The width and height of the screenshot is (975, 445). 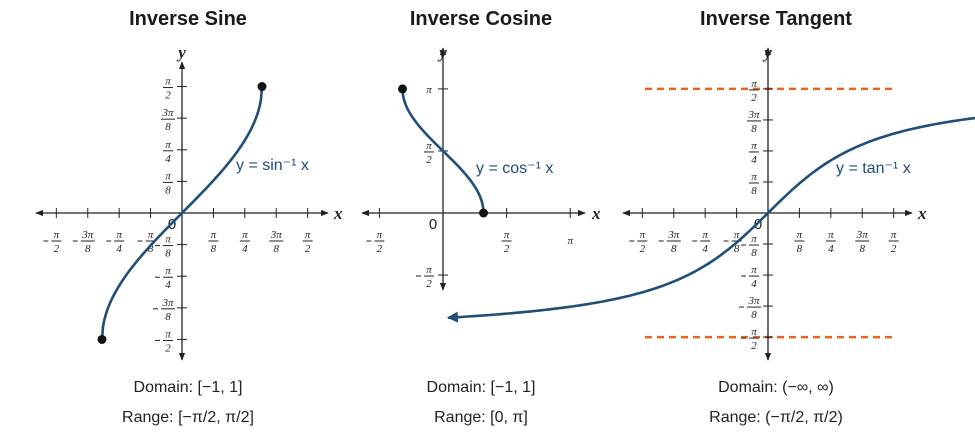 I want to click on chart-title: Inverse Sine, so click(x=188, y=19).